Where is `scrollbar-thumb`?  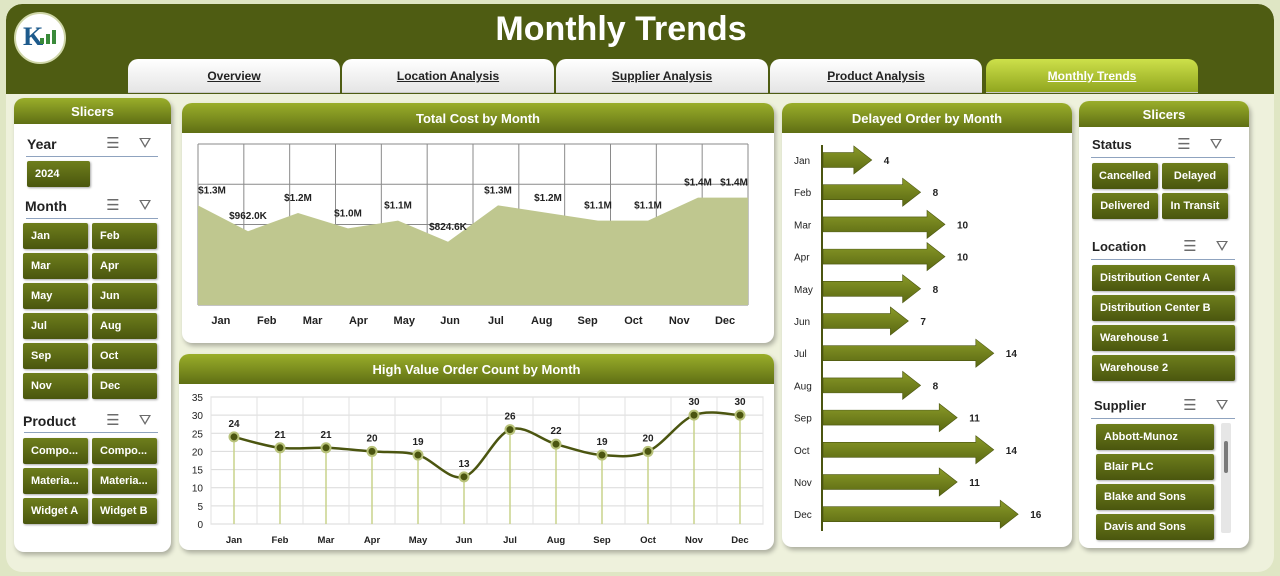
scrollbar-thumb is located at coordinates (1226, 457).